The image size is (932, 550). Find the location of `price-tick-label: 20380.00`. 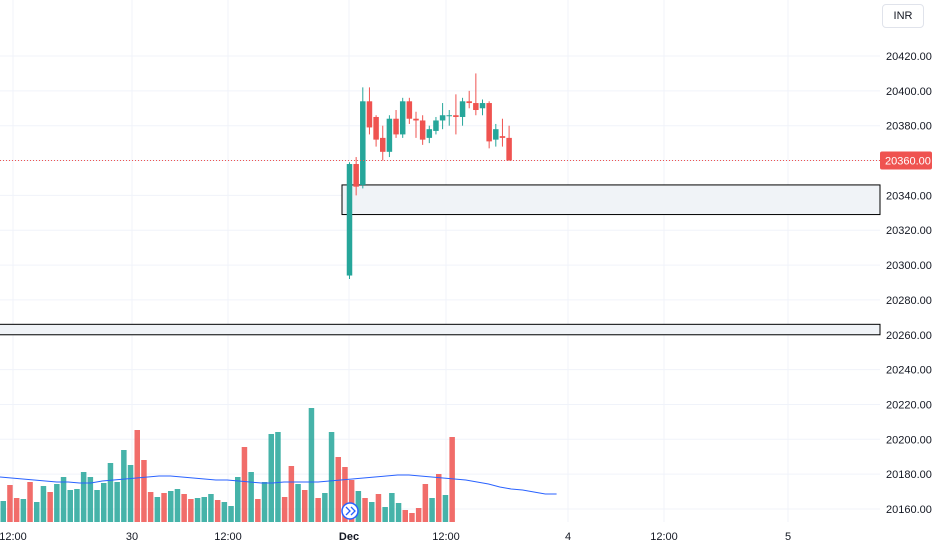

price-tick-label: 20380.00 is located at coordinates (909, 127).